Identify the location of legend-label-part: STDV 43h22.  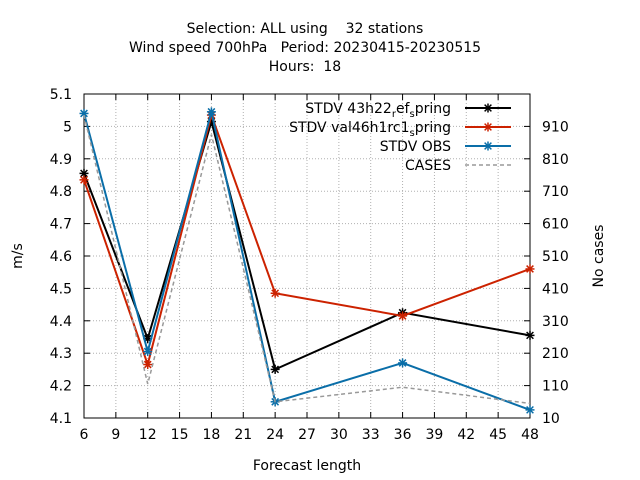
(348, 109).